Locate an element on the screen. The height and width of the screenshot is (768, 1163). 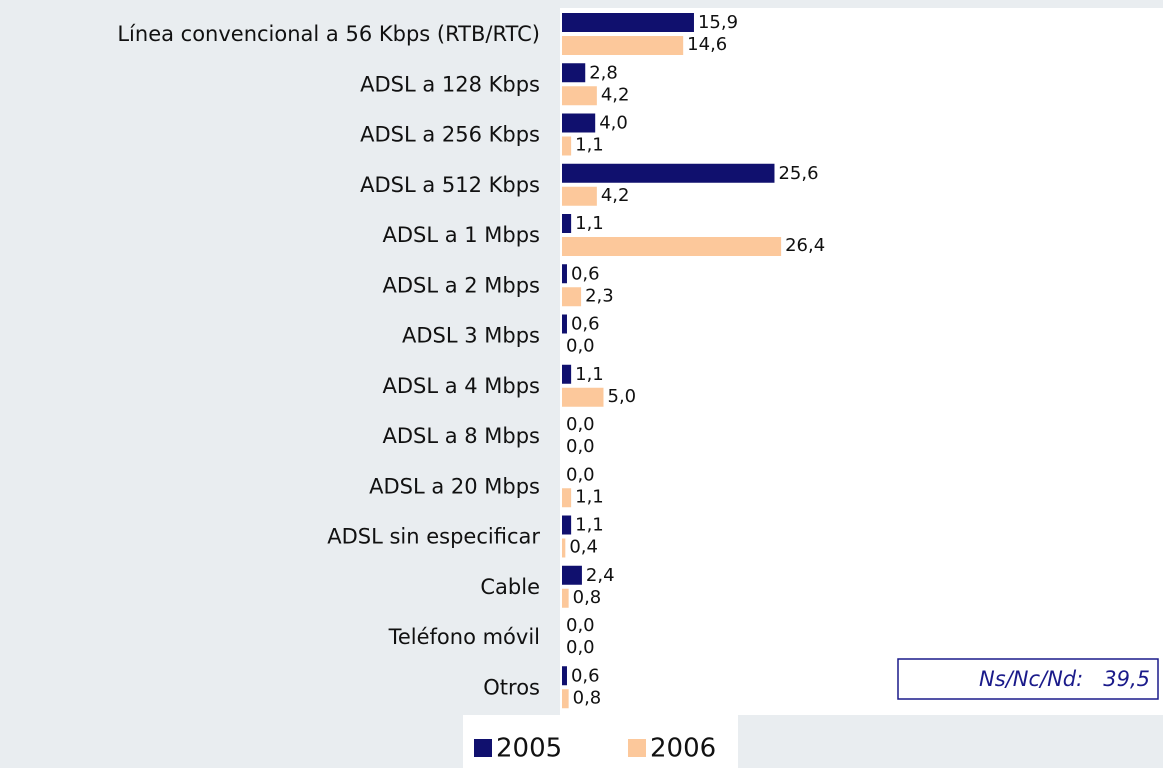
category-label: ADSL sin especificar is located at coordinates (433, 537).